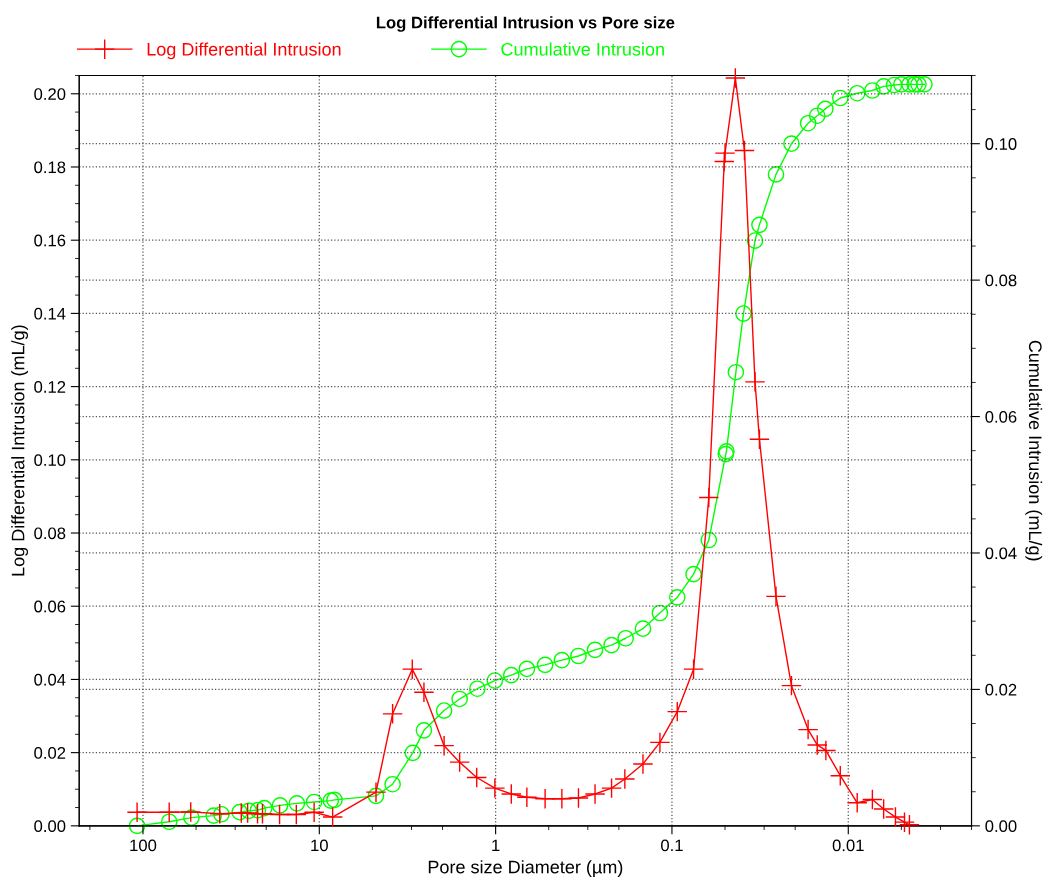 The width and height of the screenshot is (1056, 888). Describe the element at coordinates (1034, 450) in the screenshot. I see `y2-axis-title: Cumulative Intrusion (mL/g)` at that location.